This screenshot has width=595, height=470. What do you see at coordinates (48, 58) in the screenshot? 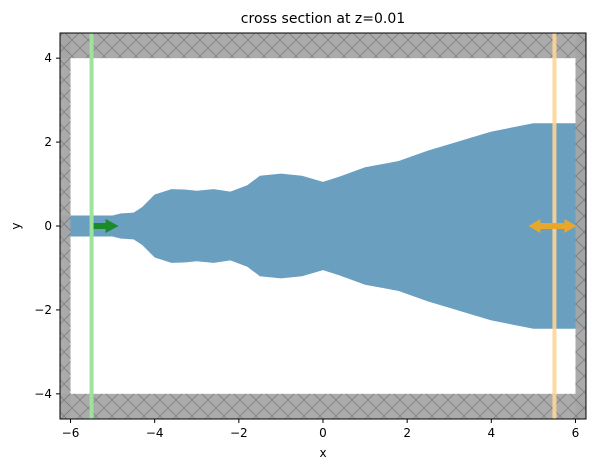
I see `y-tick-label: 4` at bounding box center [48, 58].